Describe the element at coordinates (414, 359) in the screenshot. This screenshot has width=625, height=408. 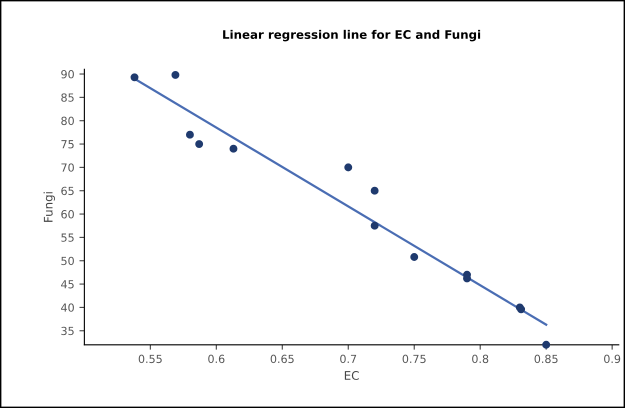
I see `x-tick-label: 0.75` at that location.